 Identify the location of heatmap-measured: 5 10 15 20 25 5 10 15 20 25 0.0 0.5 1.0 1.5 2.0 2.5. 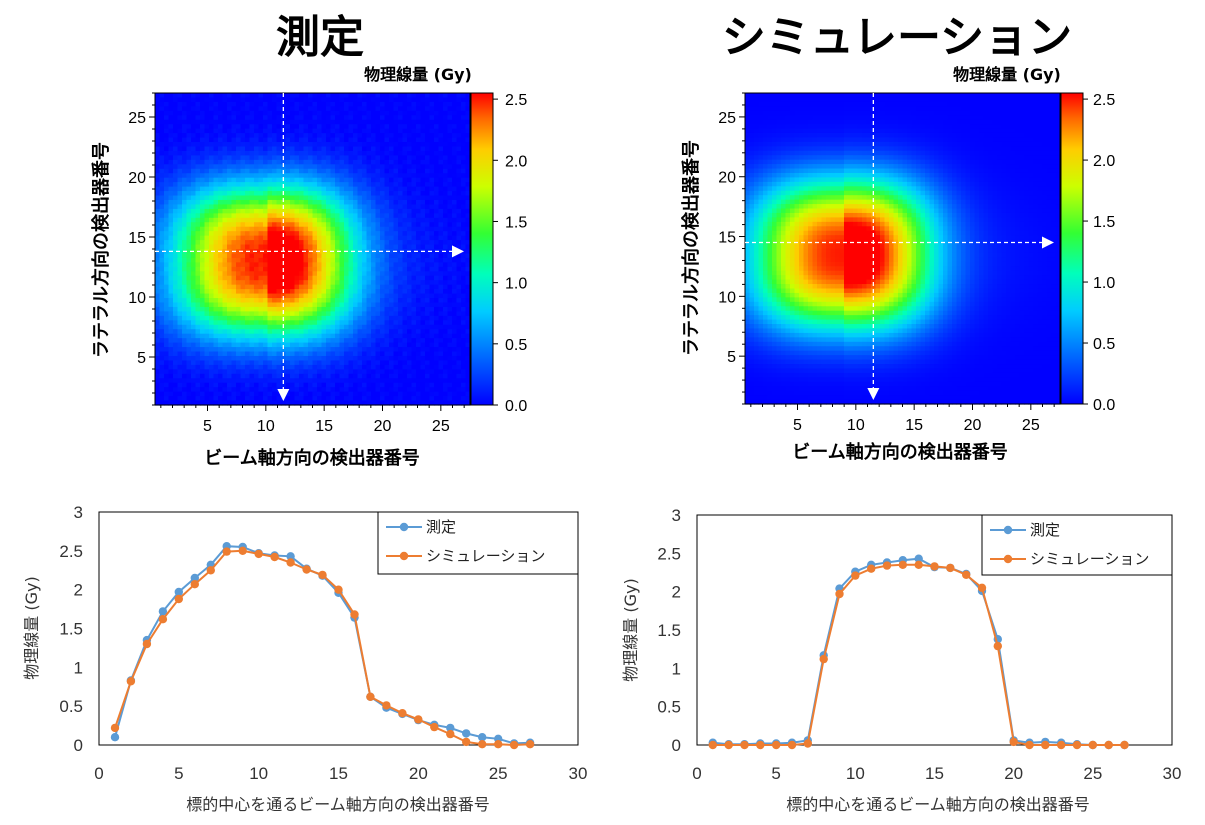
(327, 263).